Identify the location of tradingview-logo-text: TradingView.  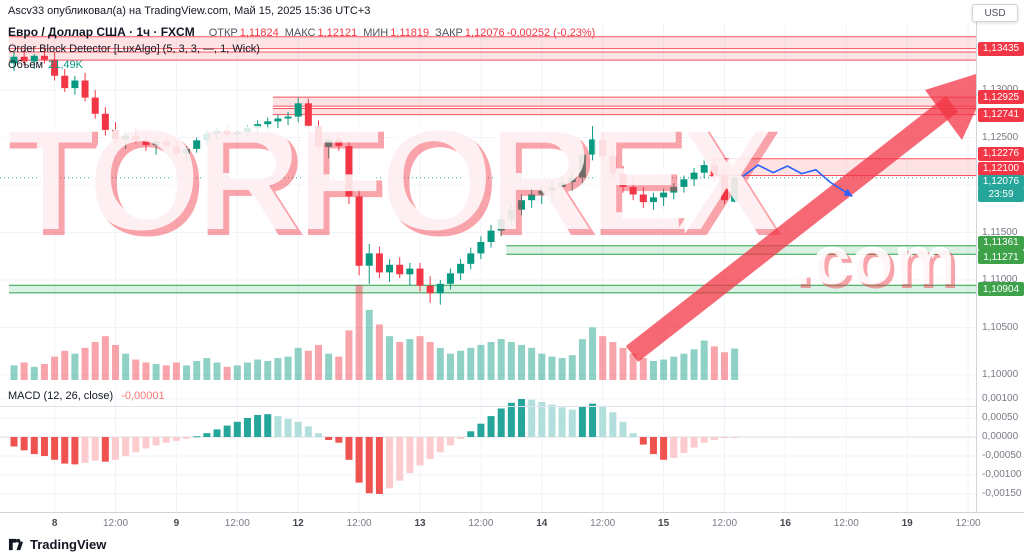
(68, 544).